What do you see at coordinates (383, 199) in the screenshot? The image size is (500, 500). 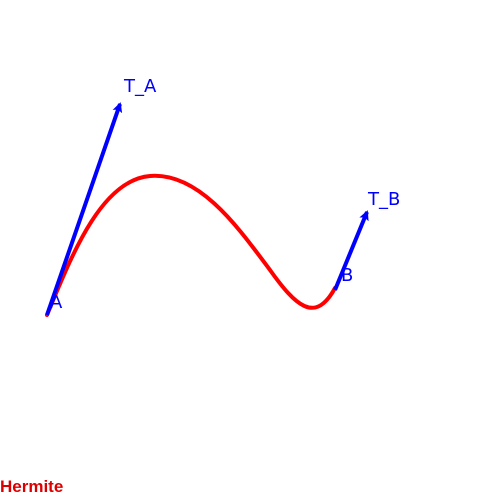 I see `tangent-b-label: T_B` at bounding box center [383, 199].